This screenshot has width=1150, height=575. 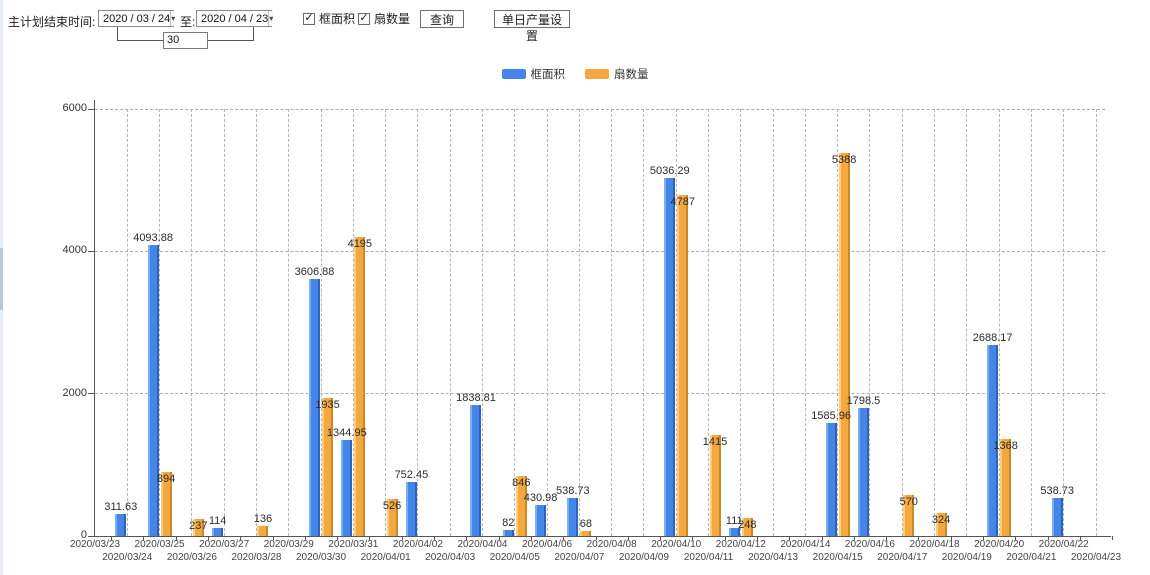 What do you see at coordinates (1031, 557) in the screenshot?
I see `x-axis-label: 2020/04/21` at bounding box center [1031, 557].